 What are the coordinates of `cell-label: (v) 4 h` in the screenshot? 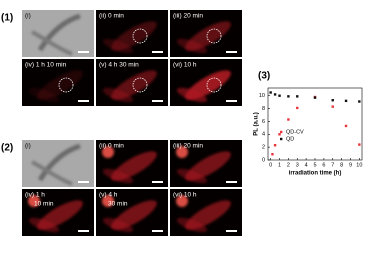 It's located at (108, 195).